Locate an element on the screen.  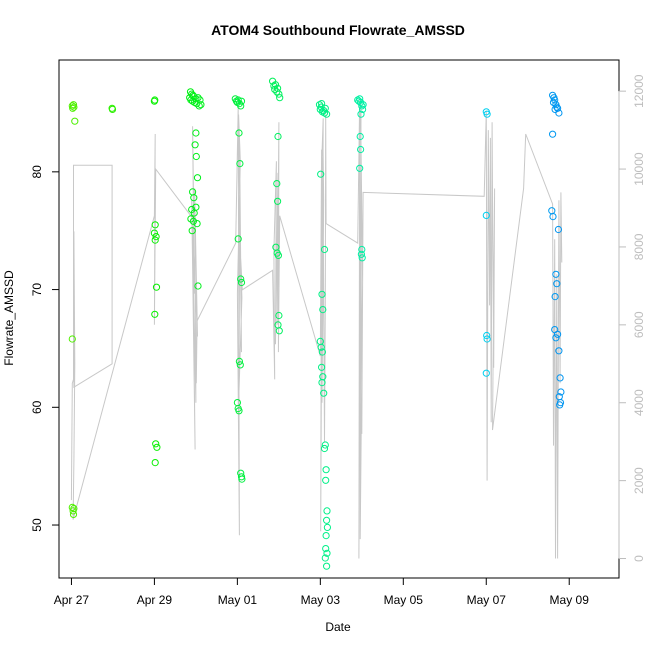
y-axis-label: Flowrate_AMSSD is located at coordinates (9, 318).